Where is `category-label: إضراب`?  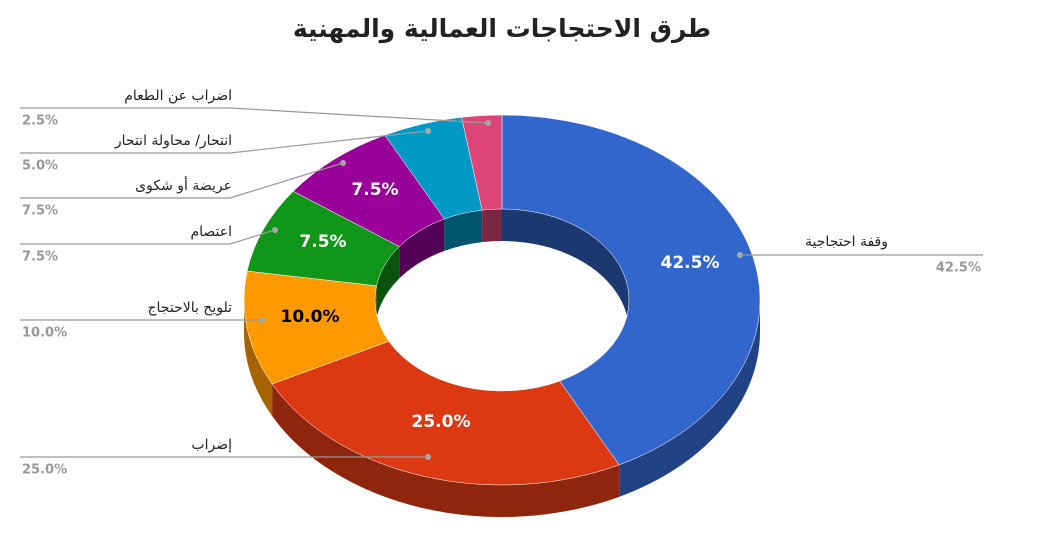
category-label: إضراب is located at coordinates (211, 445).